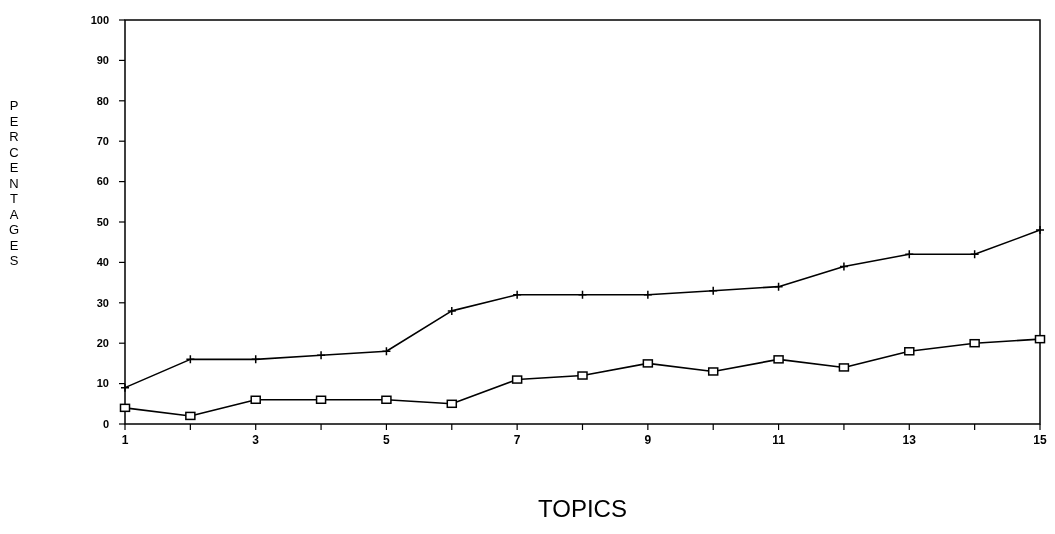 This screenshot has height=534, width=1055. Describe the element at coordinates (125, 440) in the screenshot. I see `x-tick-label: 1` at that location.